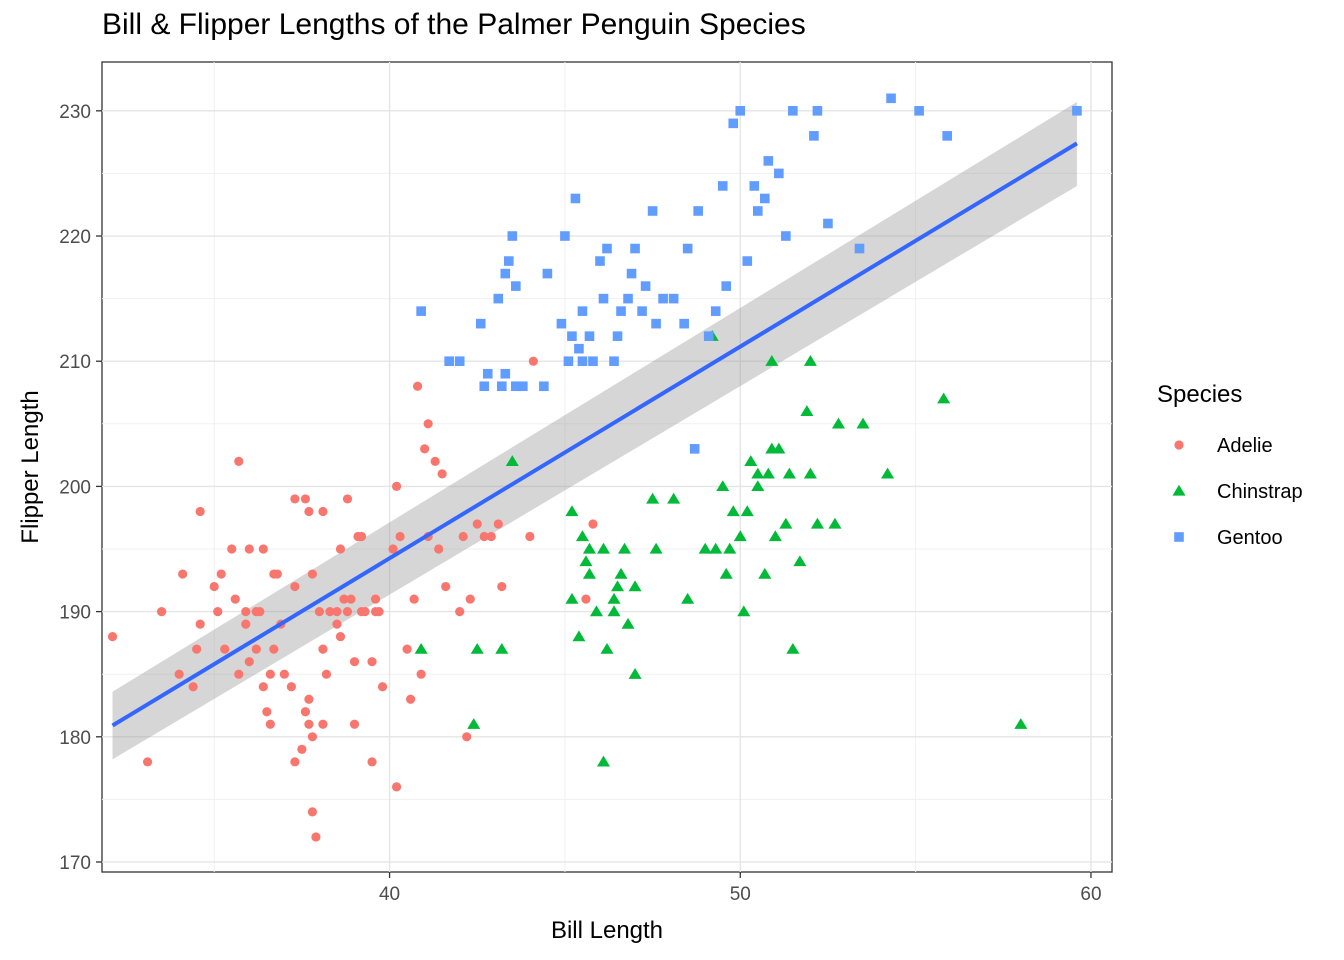 Image resolution: width=1344 pixels, height=960 pixels. Describe the element at coordinates (607, 930) in the screenshot. I see `x-axis-title: Bill Length` at that location.